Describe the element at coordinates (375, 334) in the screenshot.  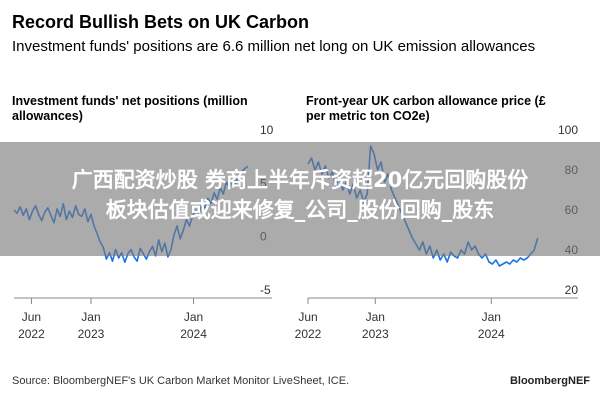
I see `right-x-tick-year: 2023` at that location.